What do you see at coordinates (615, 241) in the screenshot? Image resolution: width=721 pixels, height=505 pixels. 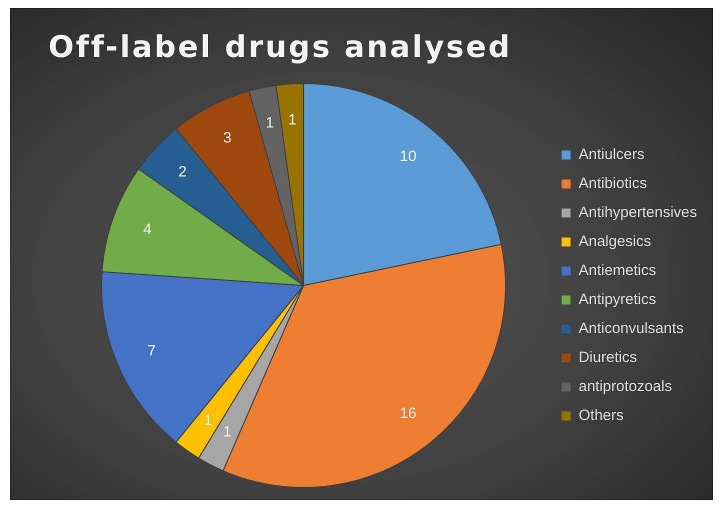 I see `legend-label: Analgesics` at bounding box center [615, 241].